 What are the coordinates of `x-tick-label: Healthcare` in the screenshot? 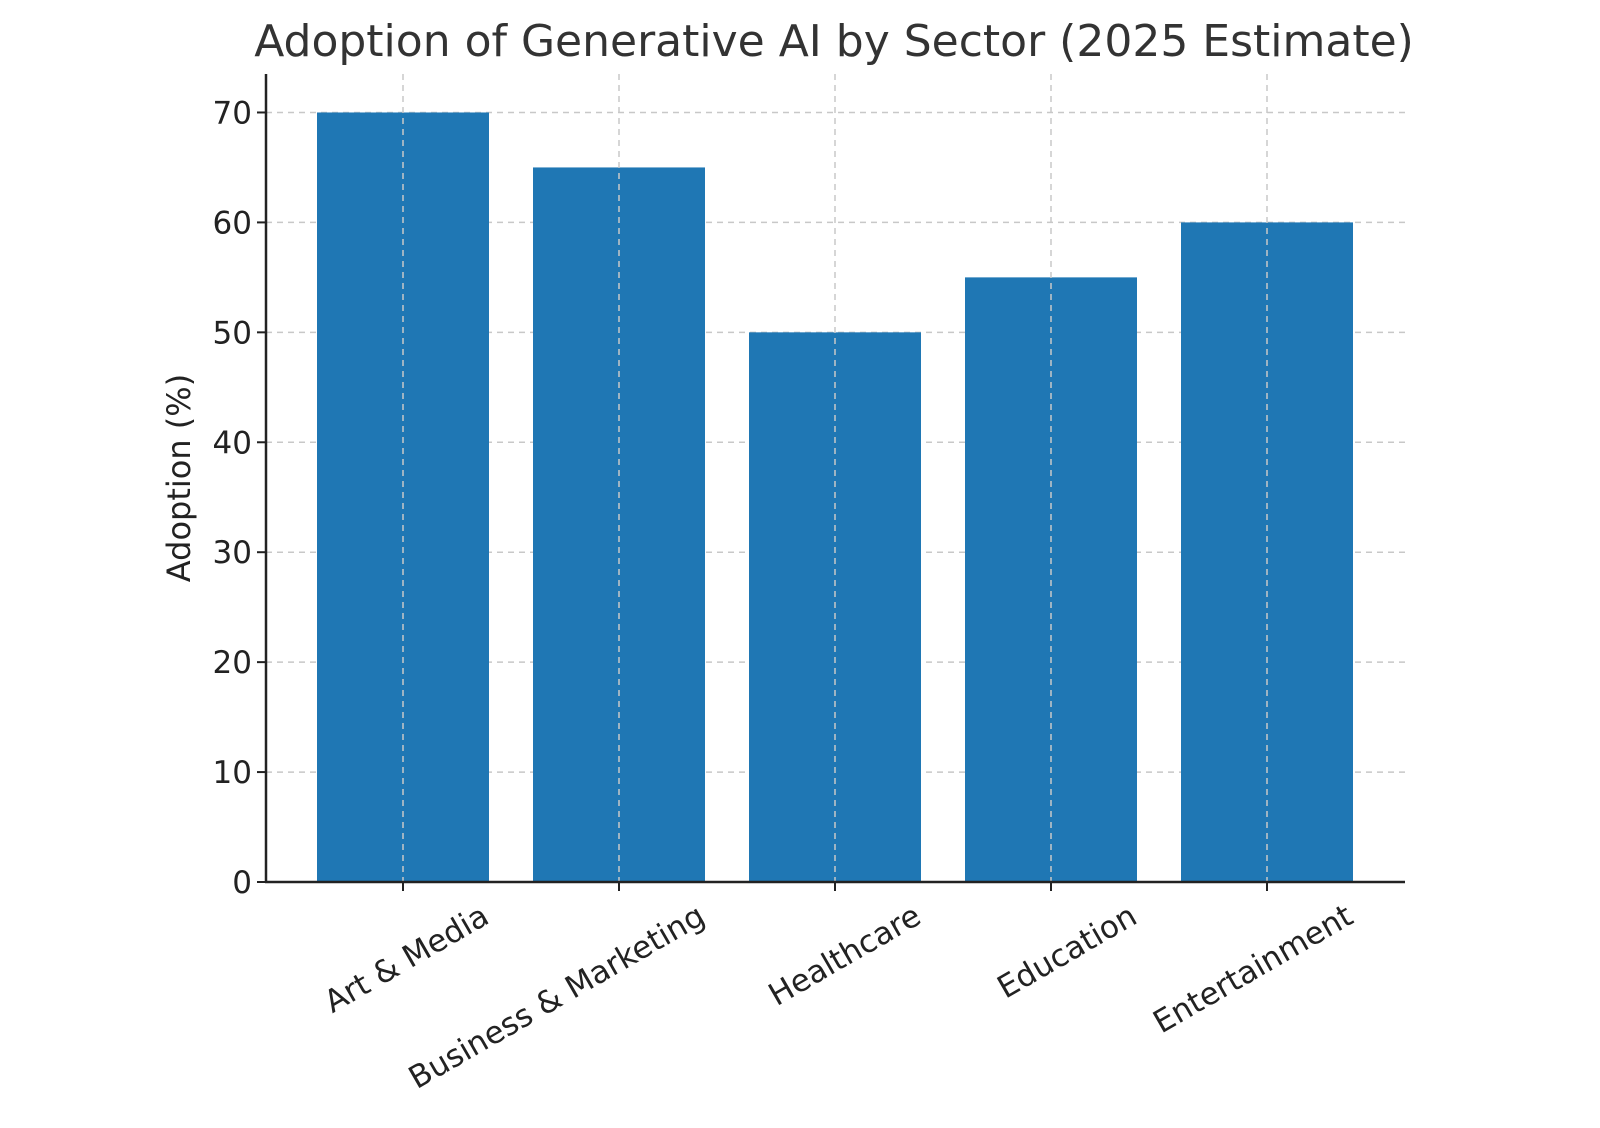 It's located at (845, 956).